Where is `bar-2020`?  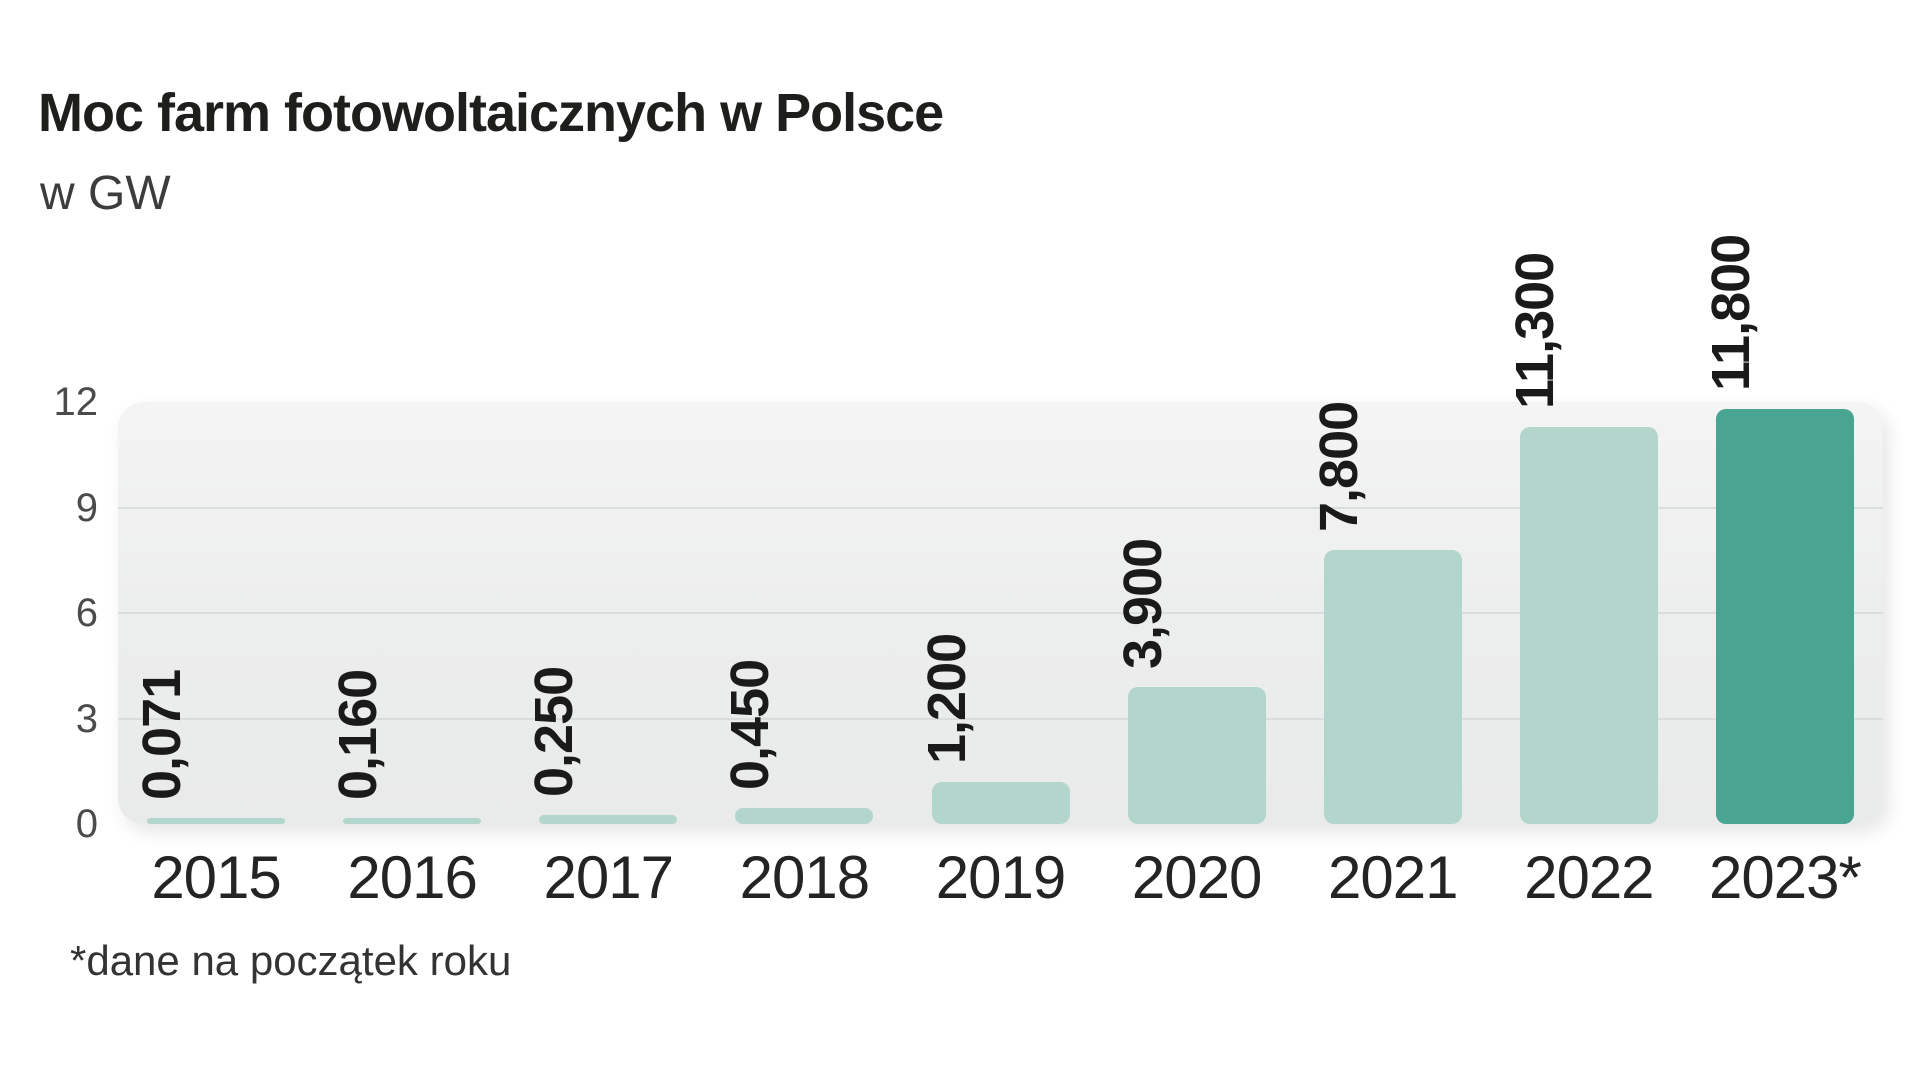 bar-2020 is located at coordinates (1196, 755).